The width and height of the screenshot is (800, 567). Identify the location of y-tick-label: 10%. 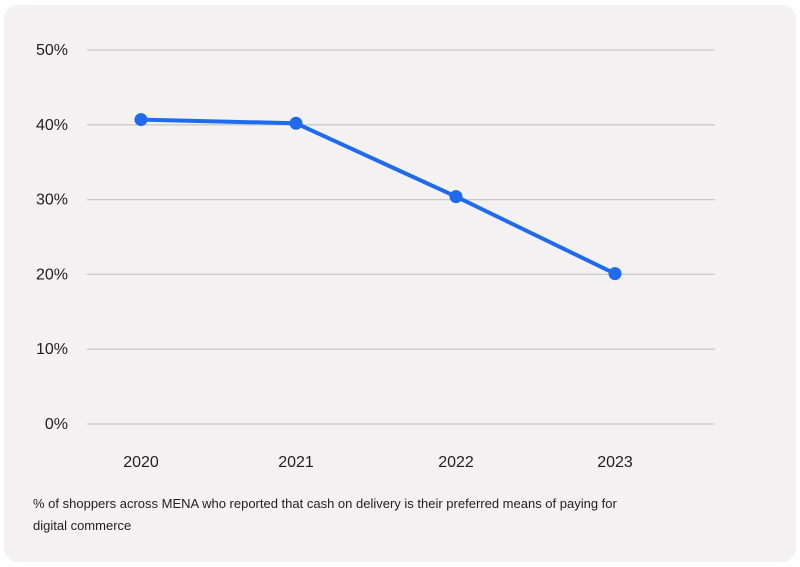
(52, 349).